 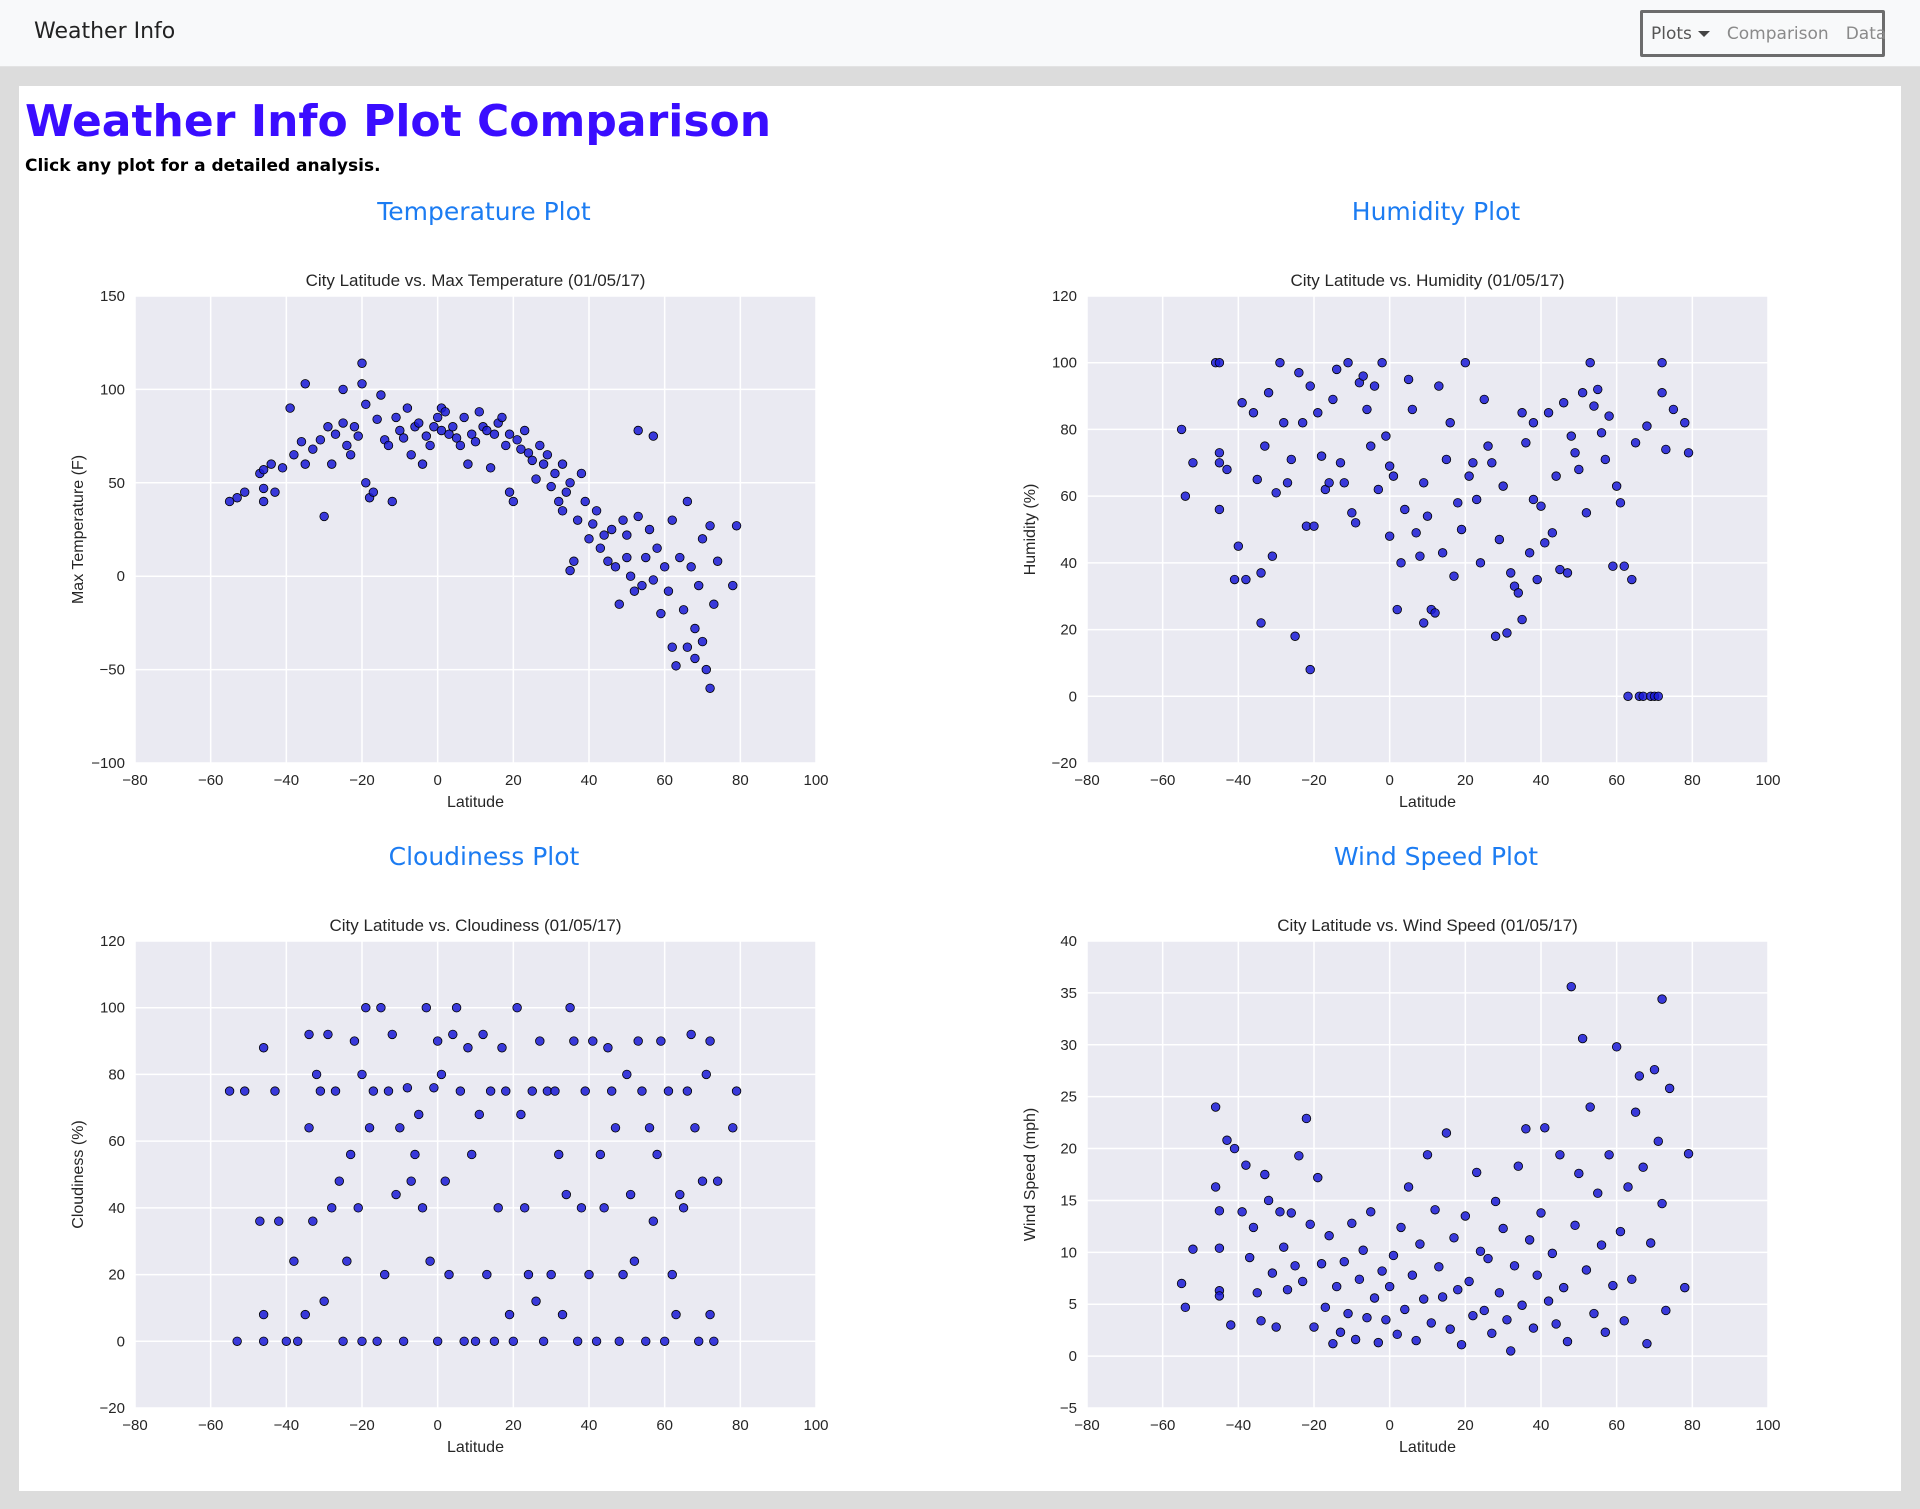 What do you see at coordinates (134, 780) in the screenshot?
I see `x-tick-label: −80` at bounding box center [134, 780].